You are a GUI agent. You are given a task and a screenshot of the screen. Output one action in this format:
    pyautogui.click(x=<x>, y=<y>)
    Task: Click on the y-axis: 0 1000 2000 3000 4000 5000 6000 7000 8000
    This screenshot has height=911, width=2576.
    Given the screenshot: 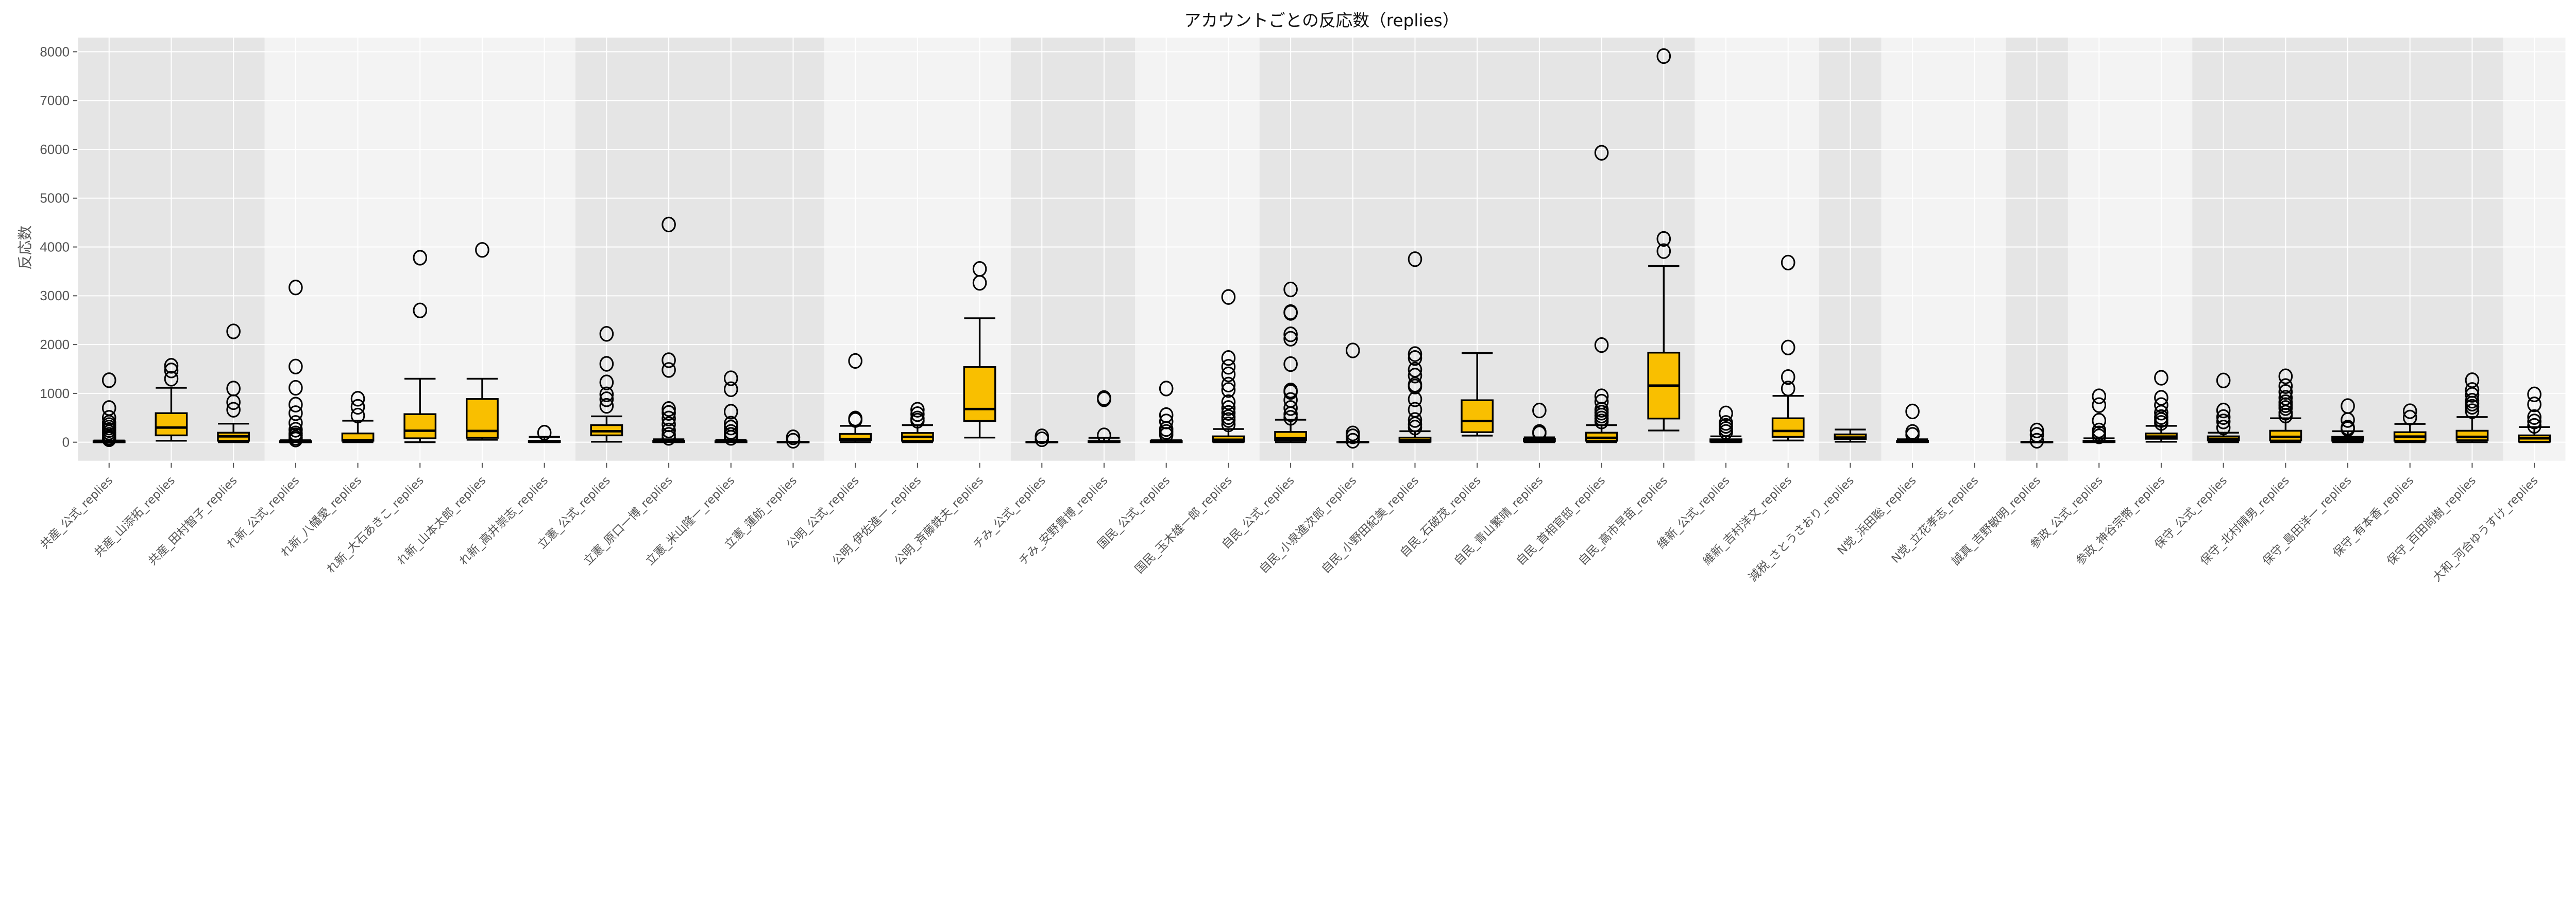 What is the action you would take?
    pyautogui.click(x=59, y=247)
    